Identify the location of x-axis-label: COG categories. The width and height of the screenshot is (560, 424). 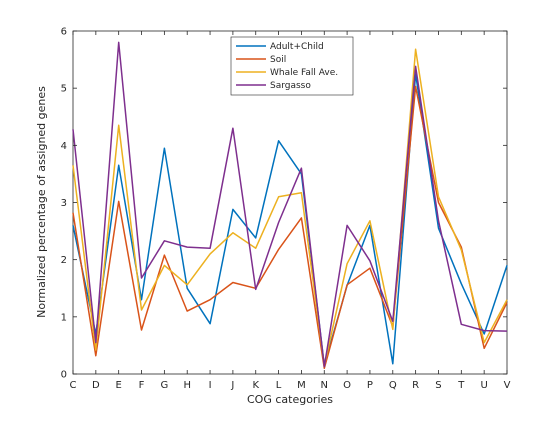
(290, 399).